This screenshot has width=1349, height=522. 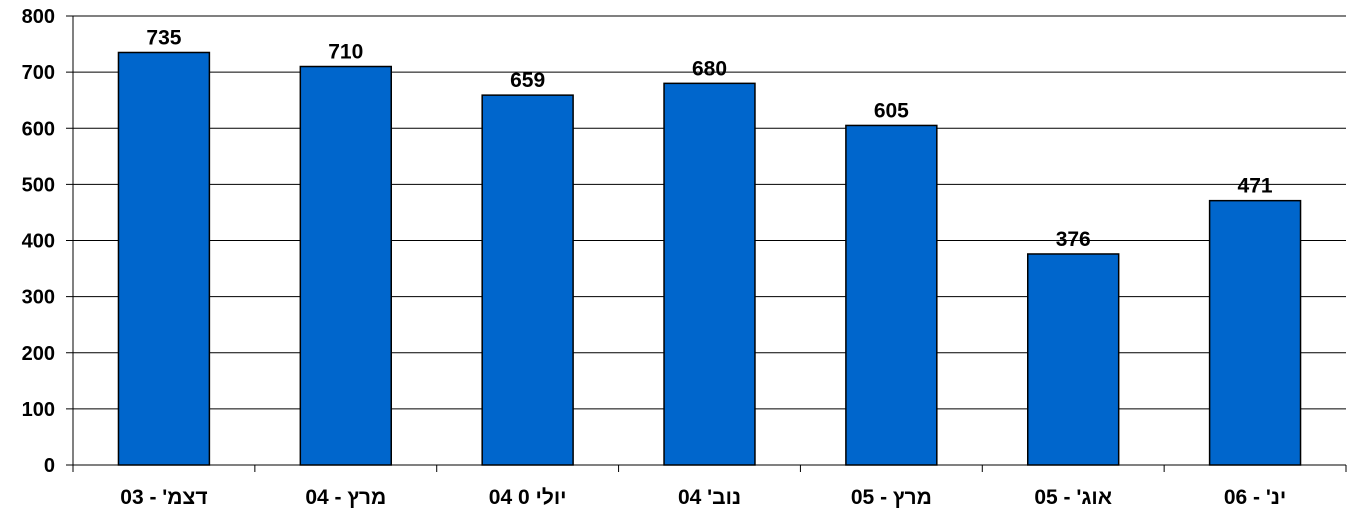 What do you see at coordinates (163, 37) in the screenshot?
I see `data-label: 735` at bounding box center [163, 37].